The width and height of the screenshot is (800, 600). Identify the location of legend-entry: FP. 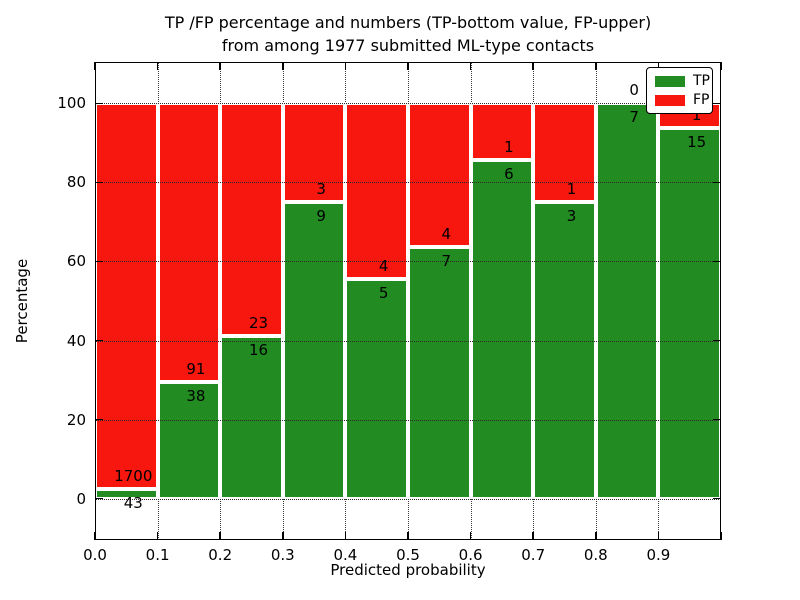
(682, 100).